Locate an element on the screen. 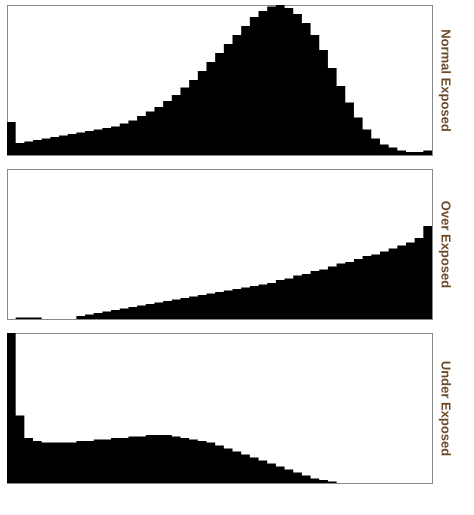 This screenshot has width=474, height=515. y-axis-title: Over Exposed is located at coordinates (446, 244).